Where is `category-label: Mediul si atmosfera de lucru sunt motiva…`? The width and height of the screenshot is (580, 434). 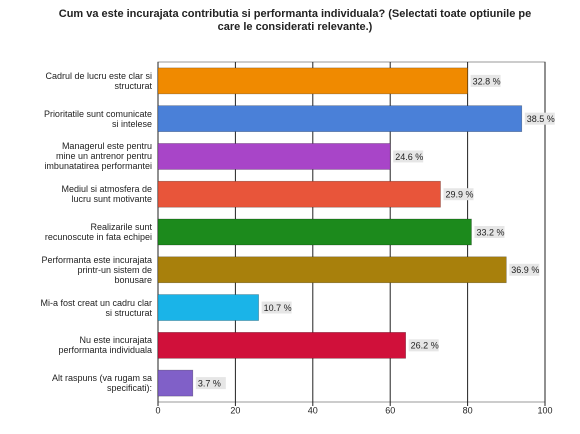 category-label: Mediul si atmosfera de lucru sunt motiva… is located at coordinates (106, 194).